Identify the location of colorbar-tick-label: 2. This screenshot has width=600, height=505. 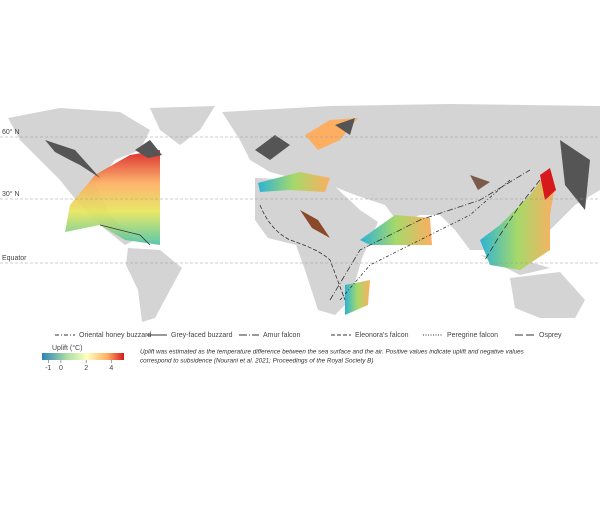
(86, 368).